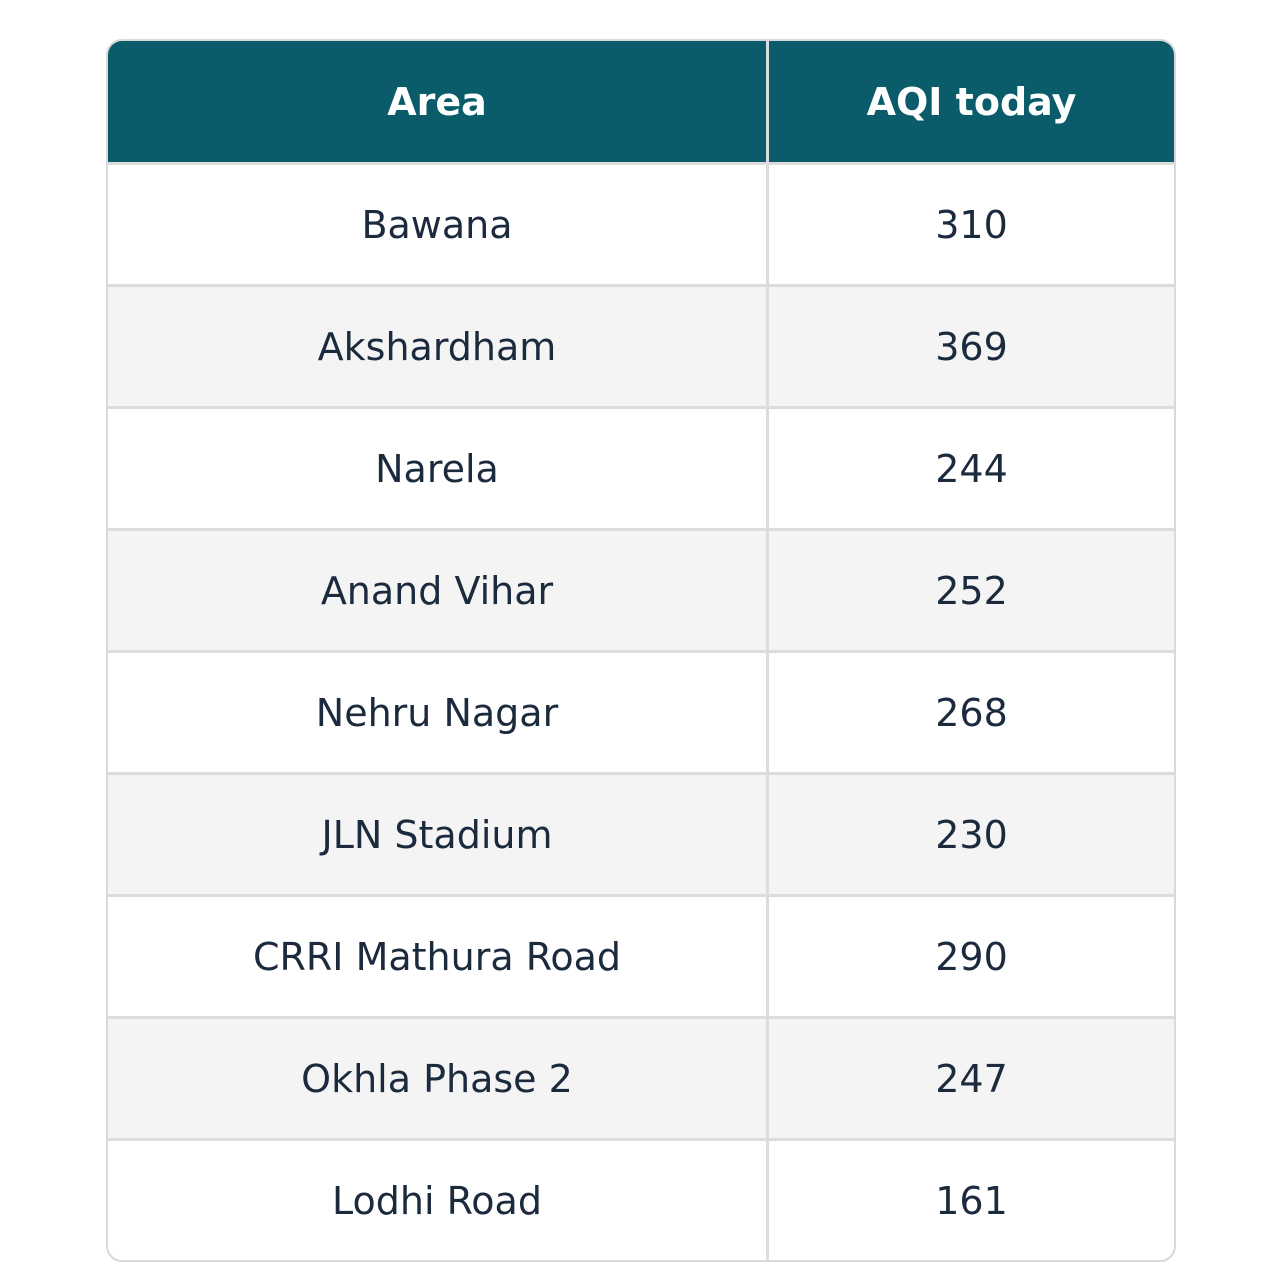 This screenshot has height=1280, width=1280. I want to click on aqi-cell: 268, so click(970, 712).